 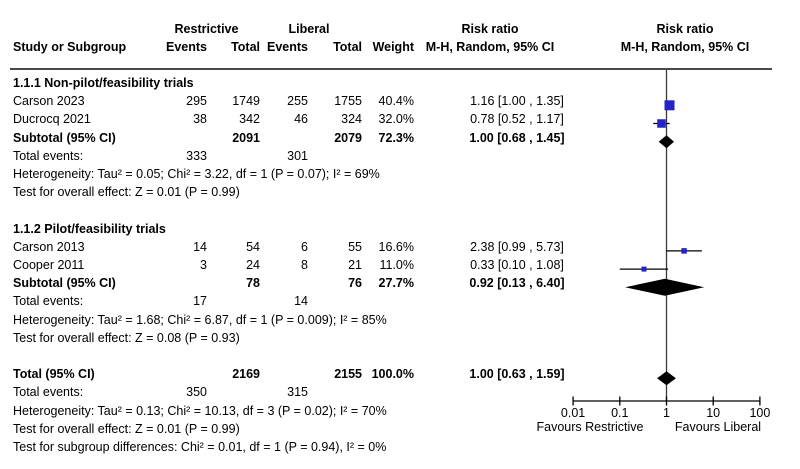 I want to click on column-header-events-liberal: Events, so click(x=287, y=47).